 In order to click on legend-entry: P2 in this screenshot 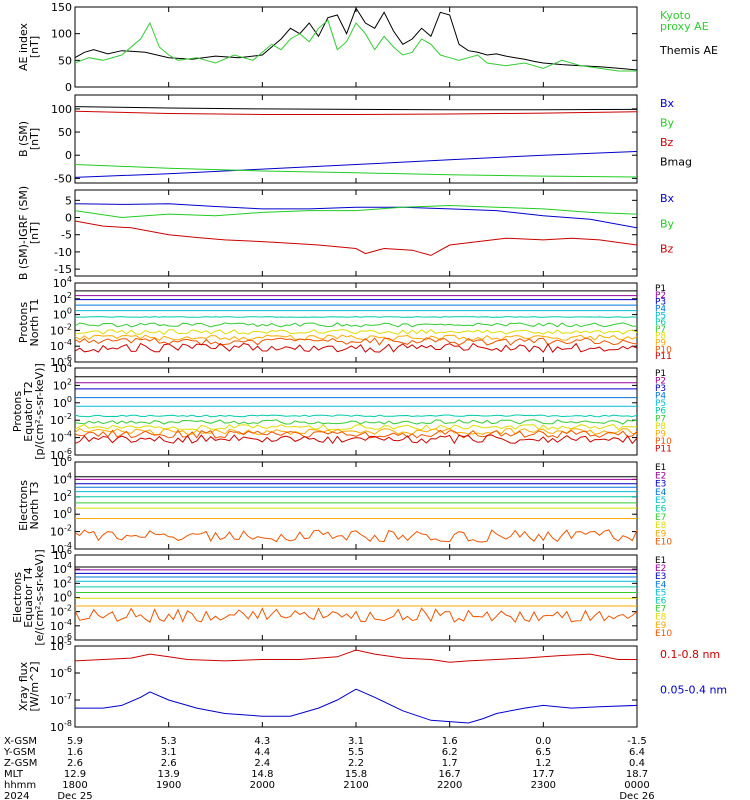, I will do `click(660, 296)`.